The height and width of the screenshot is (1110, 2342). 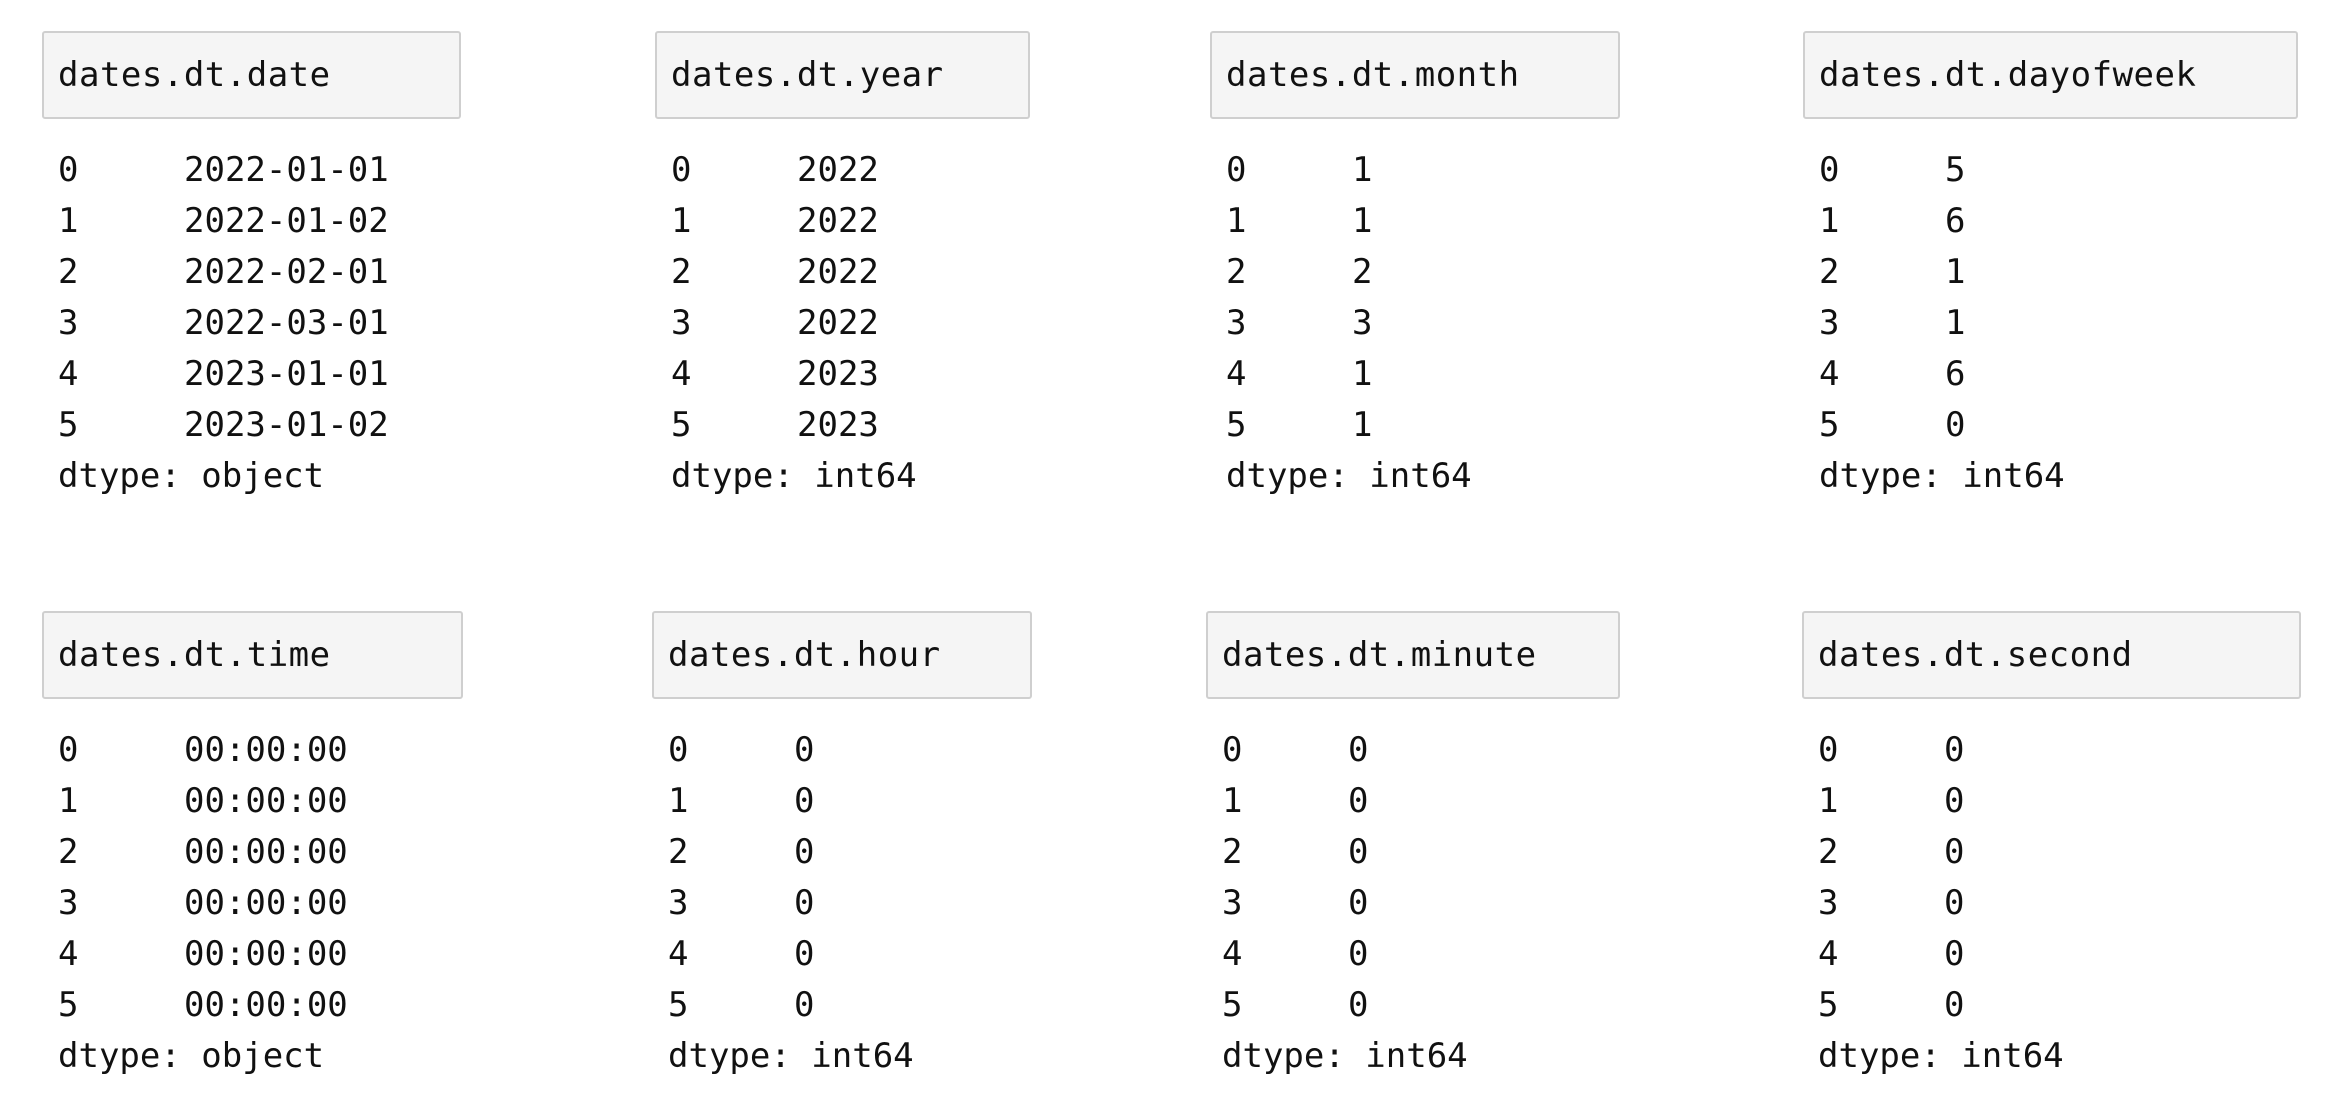 I want to click on row-value: 2022-02-01, so click(x=286, y=272).